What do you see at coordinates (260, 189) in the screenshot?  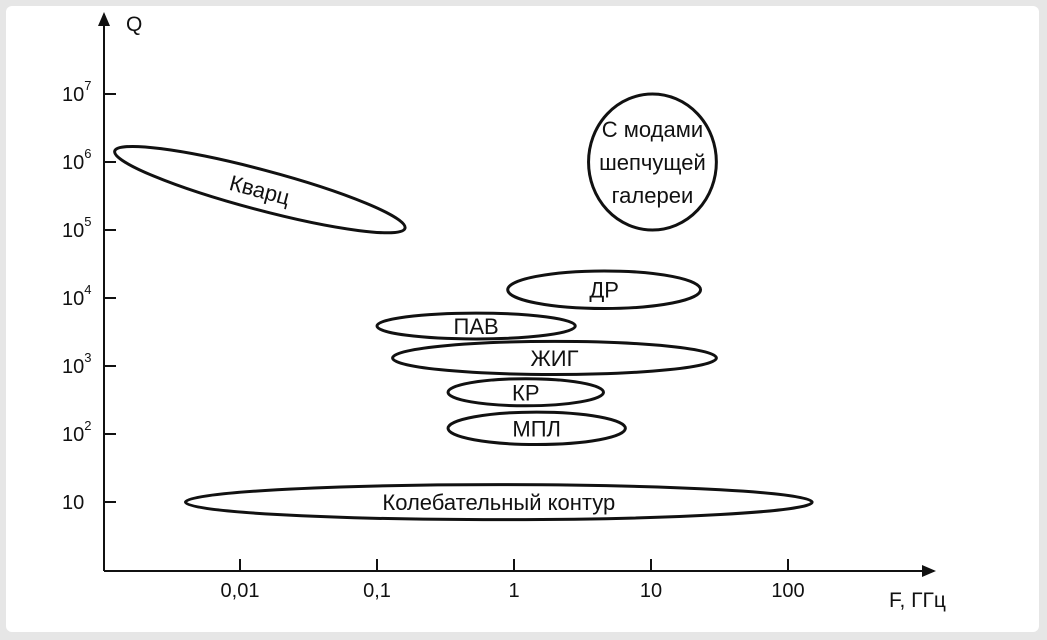 I see `region-quartz-ellipse` at bounding box center [260, 189].